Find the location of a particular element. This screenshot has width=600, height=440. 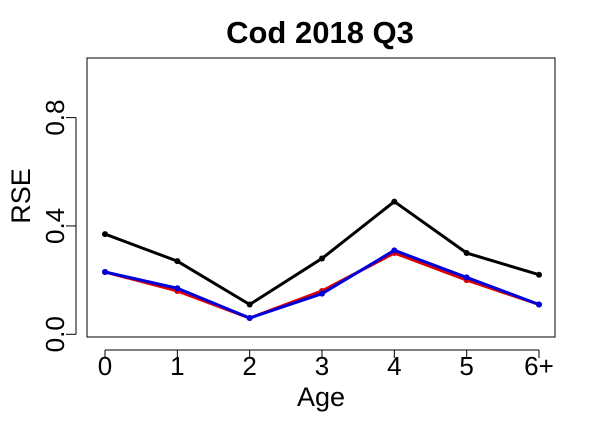

x-tick-label: 0 is located at coordinates (105, 366).